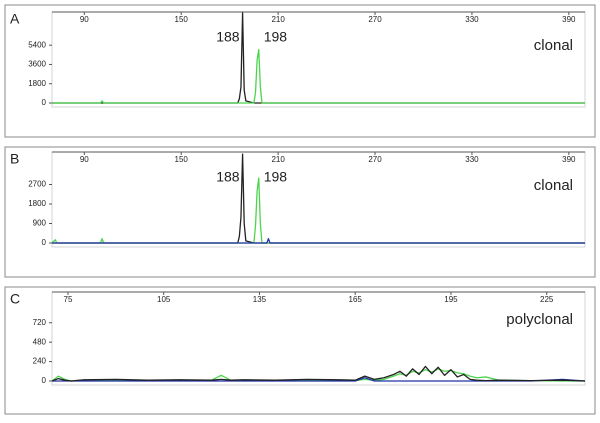 This screenshot has width=600, height=423. What do you see at coordinates (356, 299) in the screenshot?
I see `x-tick-label: 165` at bounding box center [356, 299].